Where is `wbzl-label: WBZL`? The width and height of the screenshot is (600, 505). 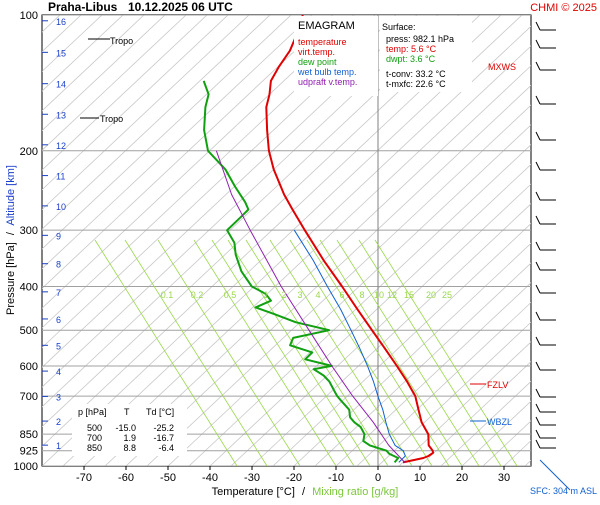
wbzl-label: WBZL is located at coordinates (499, 422).